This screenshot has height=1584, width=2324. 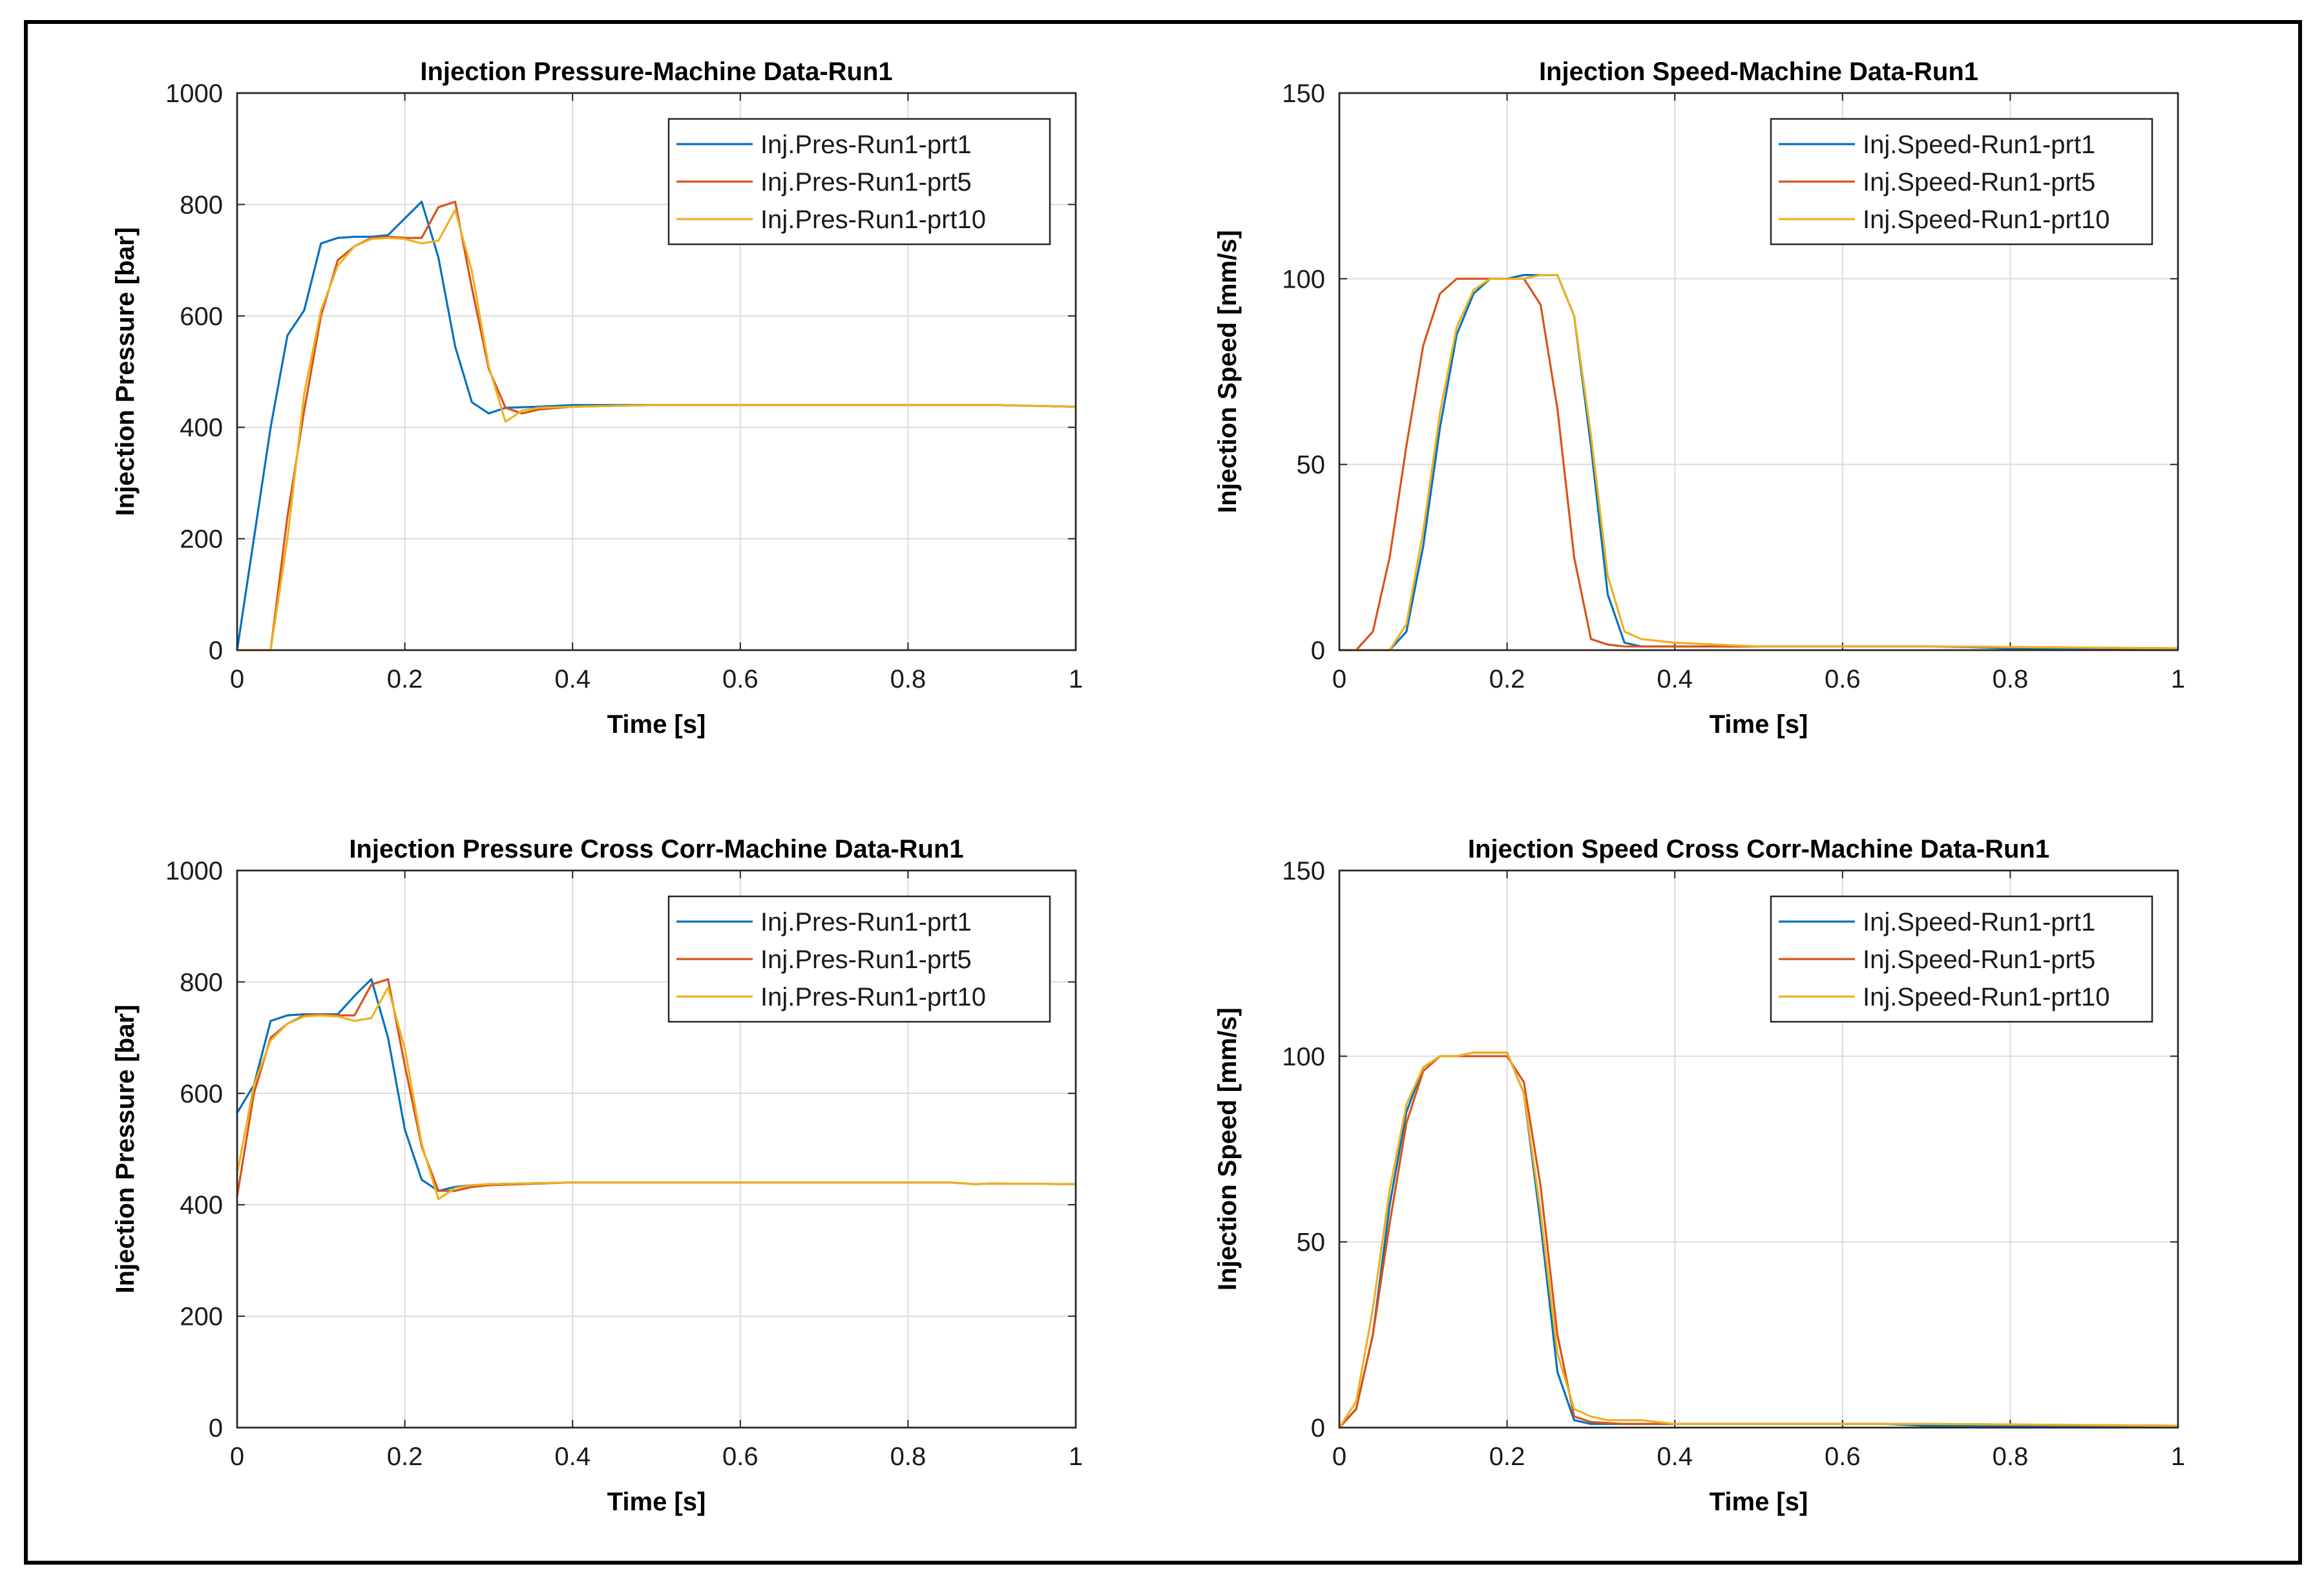 I want to click on series-line-prt5, so click(x=1758, y=1242).